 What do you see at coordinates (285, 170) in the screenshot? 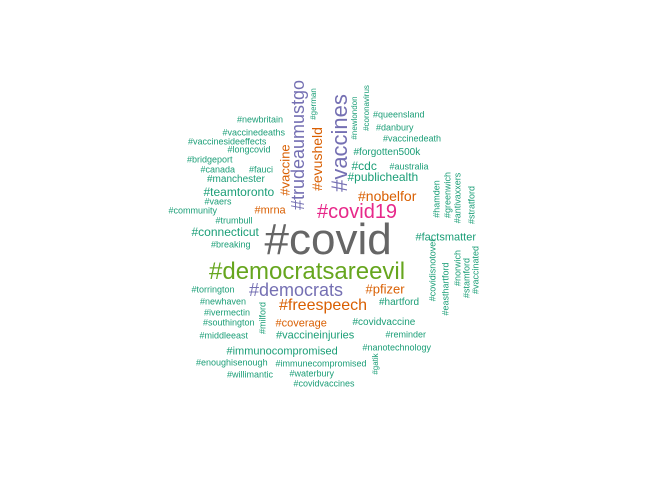
I see `word-vaccine: #vaccine` at bounding box center [285, 170].